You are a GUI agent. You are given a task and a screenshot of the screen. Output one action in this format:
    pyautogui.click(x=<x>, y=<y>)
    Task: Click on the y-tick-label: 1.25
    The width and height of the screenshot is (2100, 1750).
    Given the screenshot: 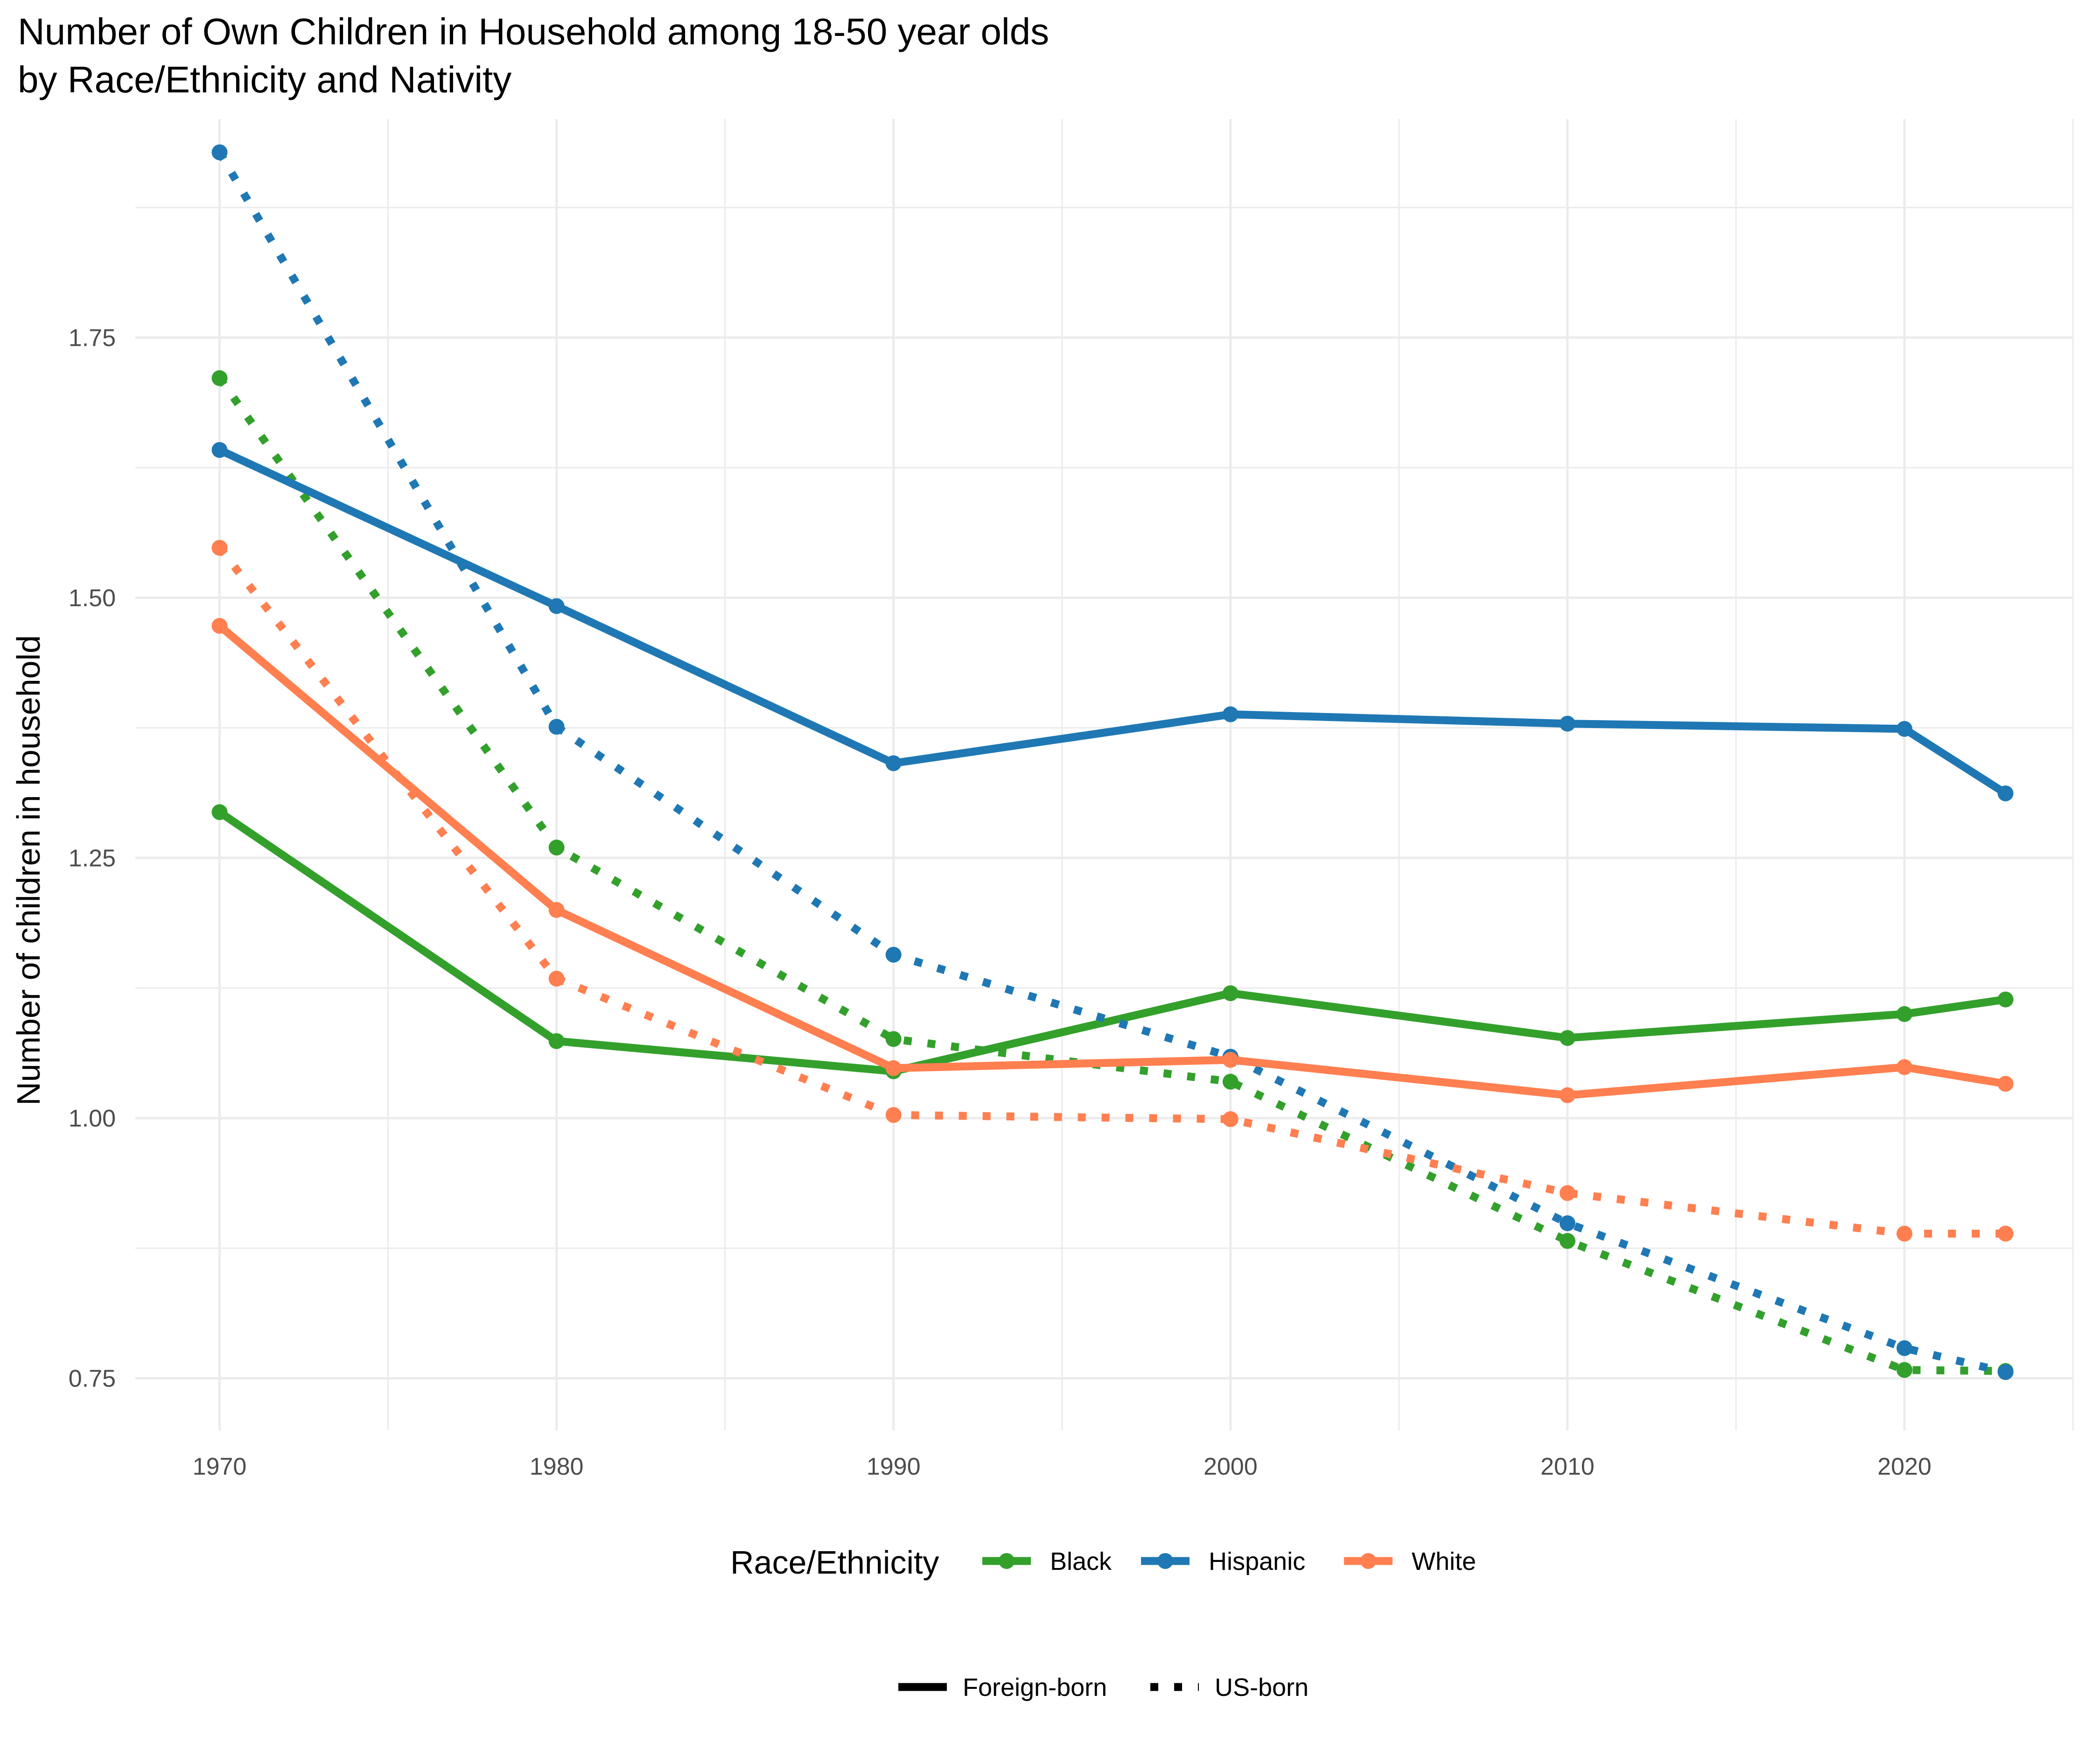 What is the action you would take?
    pyautogui.click(x=92, y=858)
    